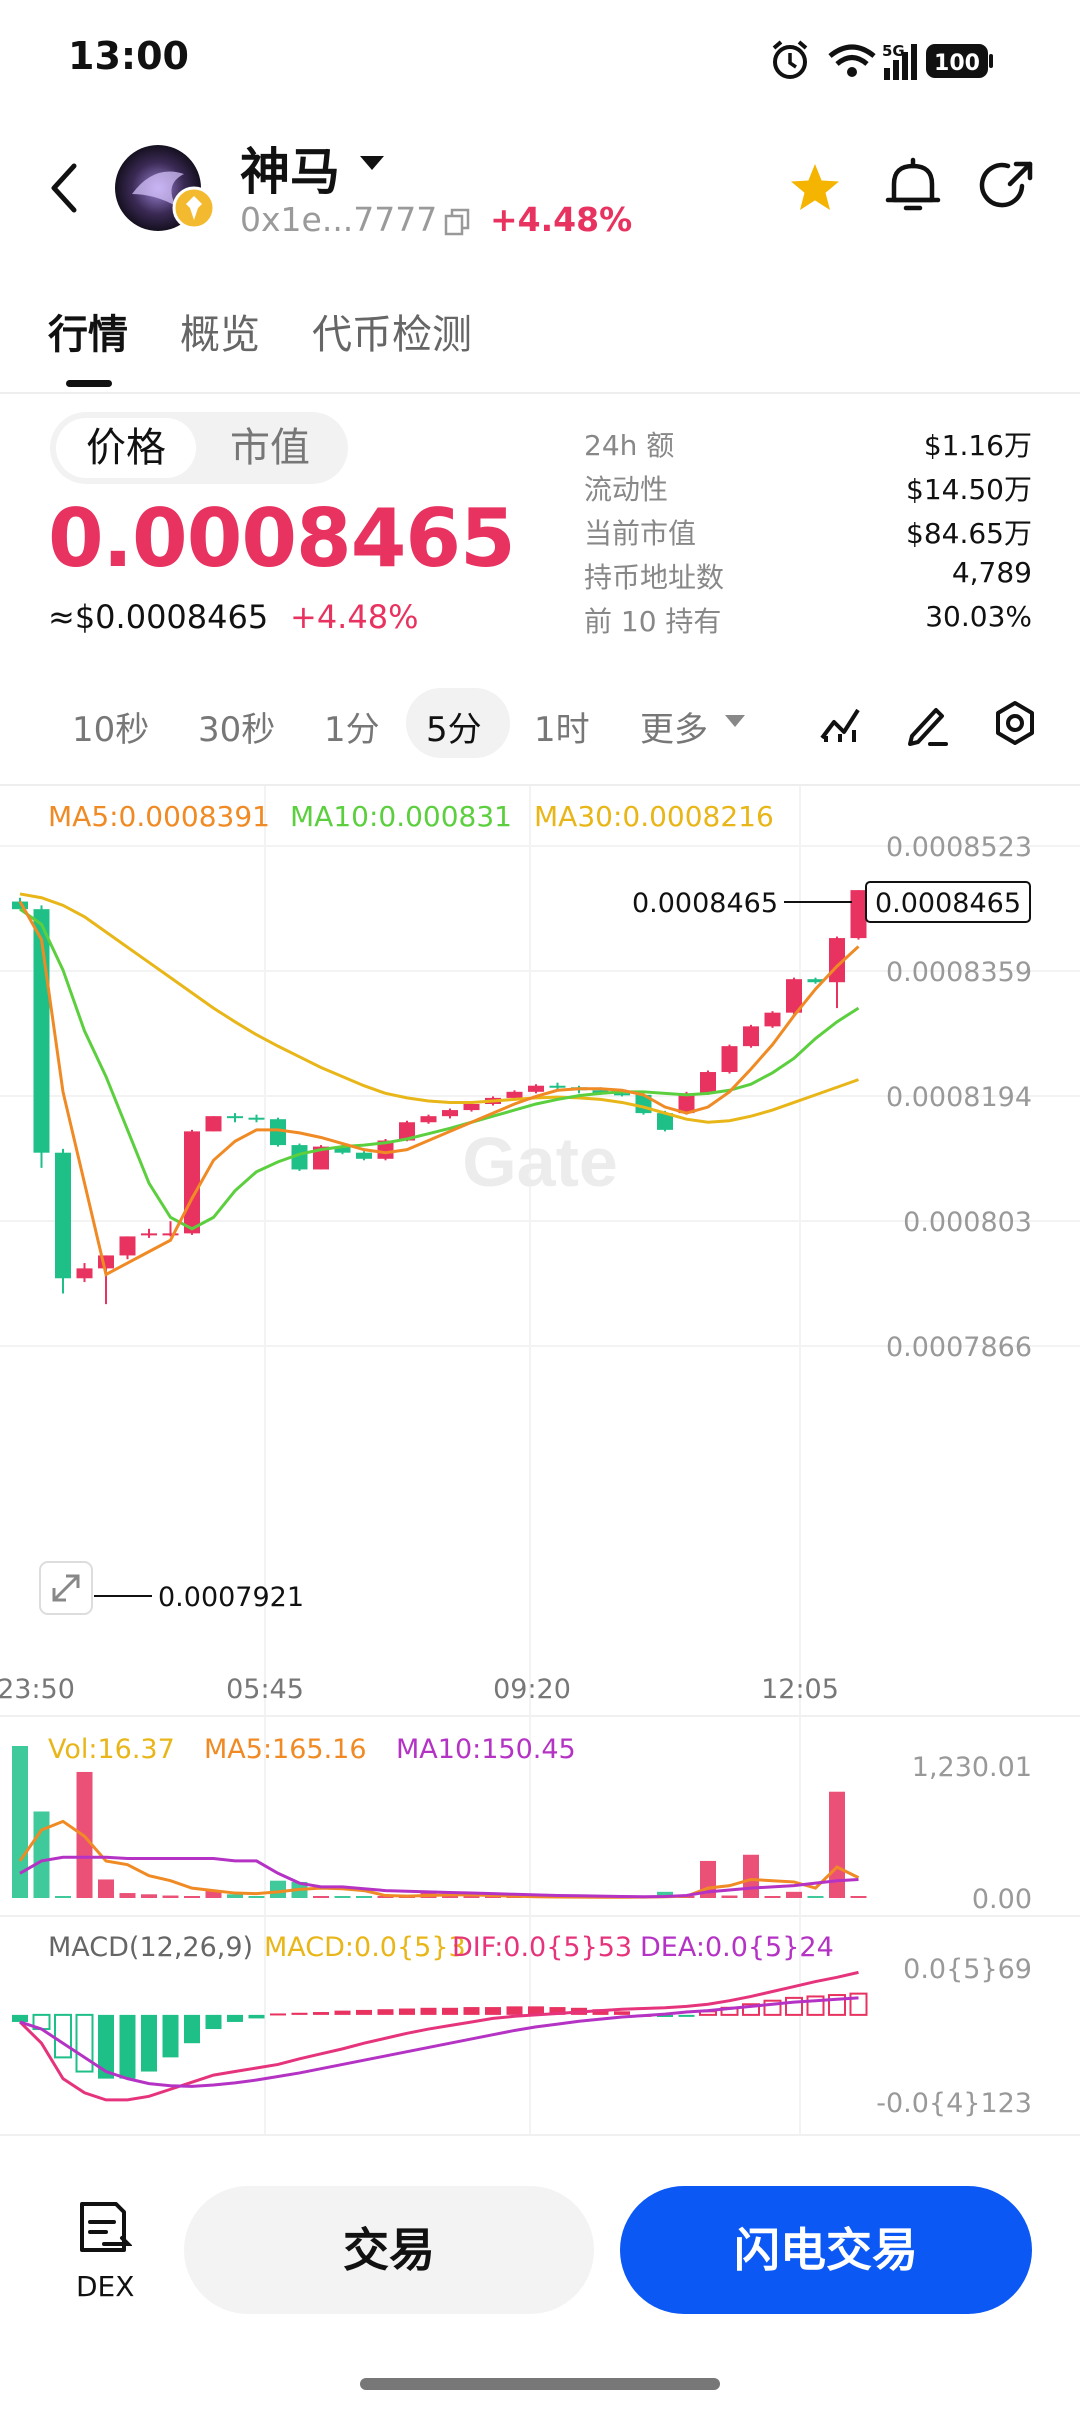 The width and height of the screenshot is (1080, 2412). I want to click on dex-label: DEX, so click(105, 2286).